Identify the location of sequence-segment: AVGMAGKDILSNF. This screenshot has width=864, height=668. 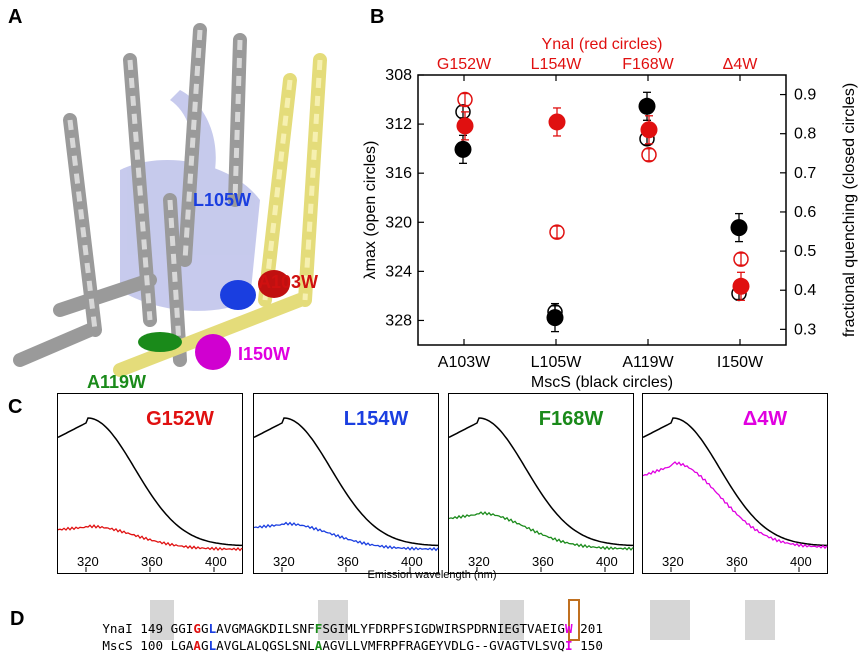
(265, 628).